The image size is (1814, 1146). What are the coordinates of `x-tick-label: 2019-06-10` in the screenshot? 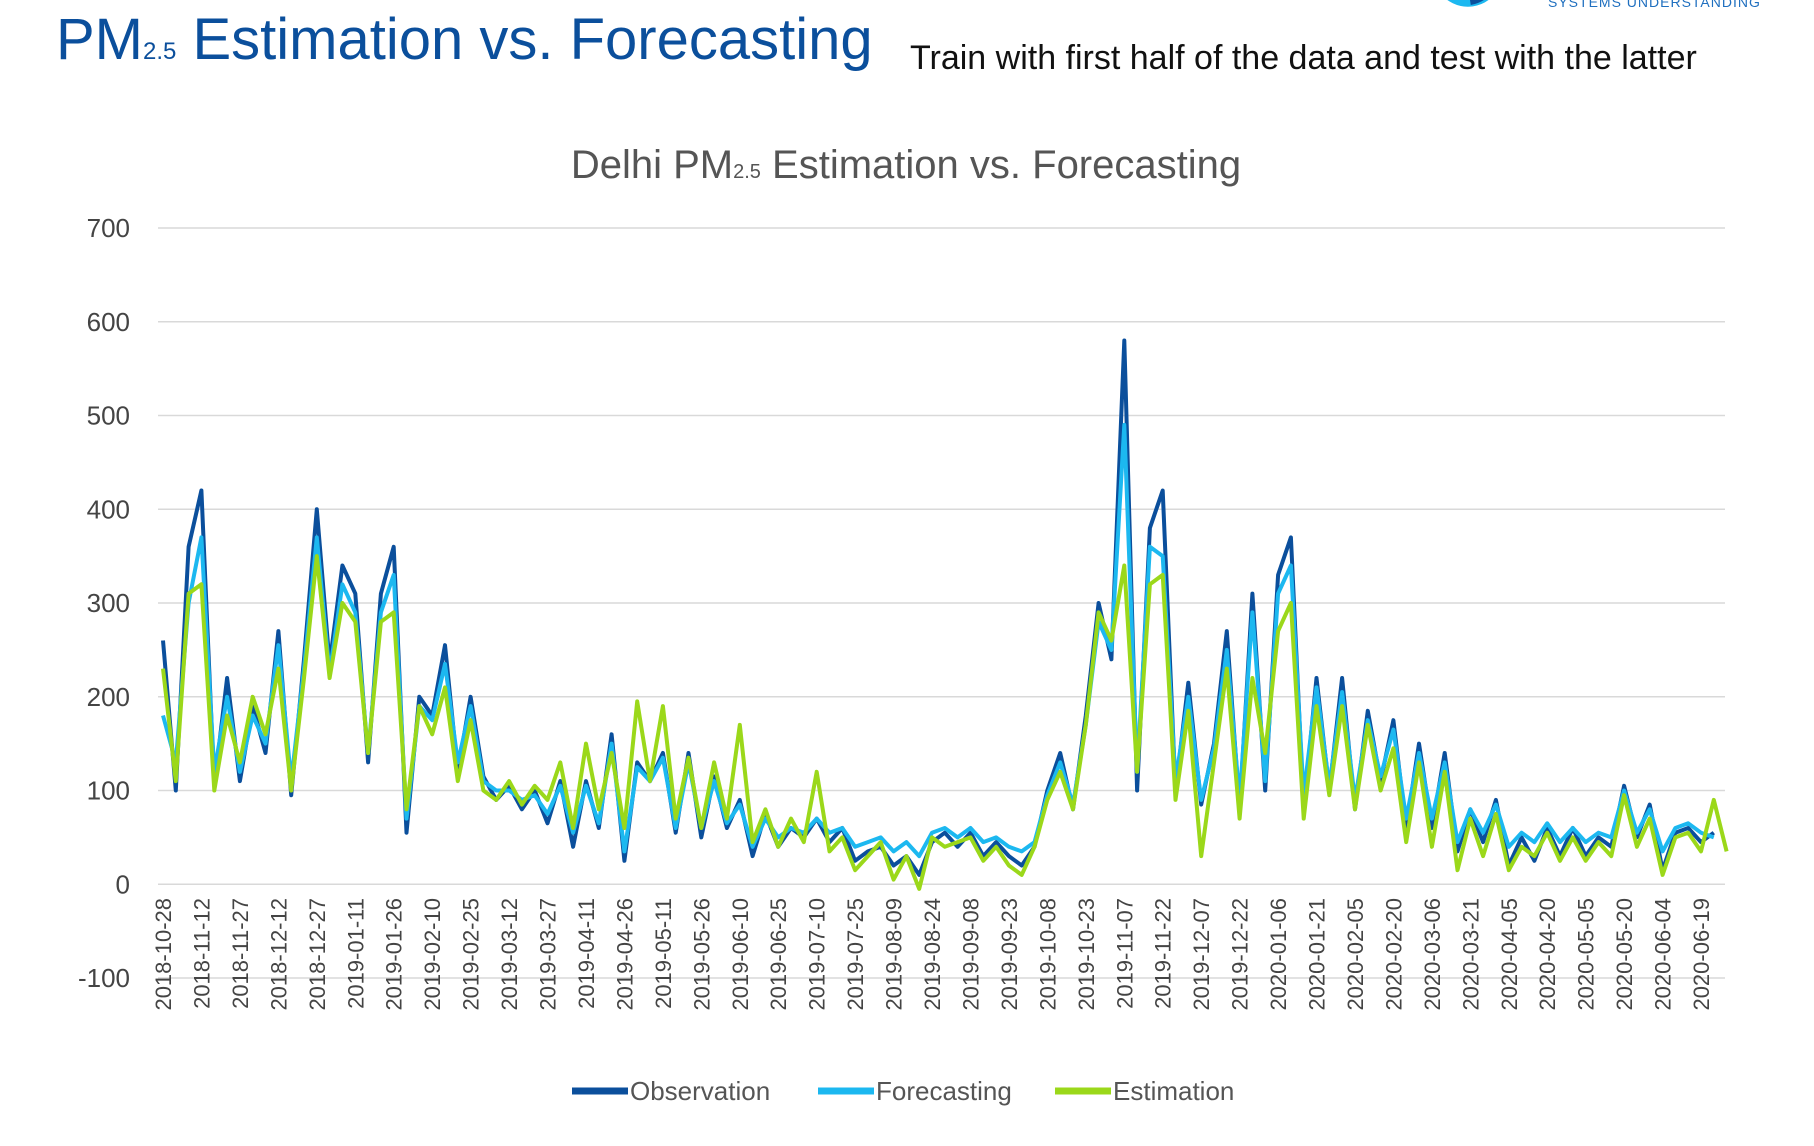 It's located at (740, 954).